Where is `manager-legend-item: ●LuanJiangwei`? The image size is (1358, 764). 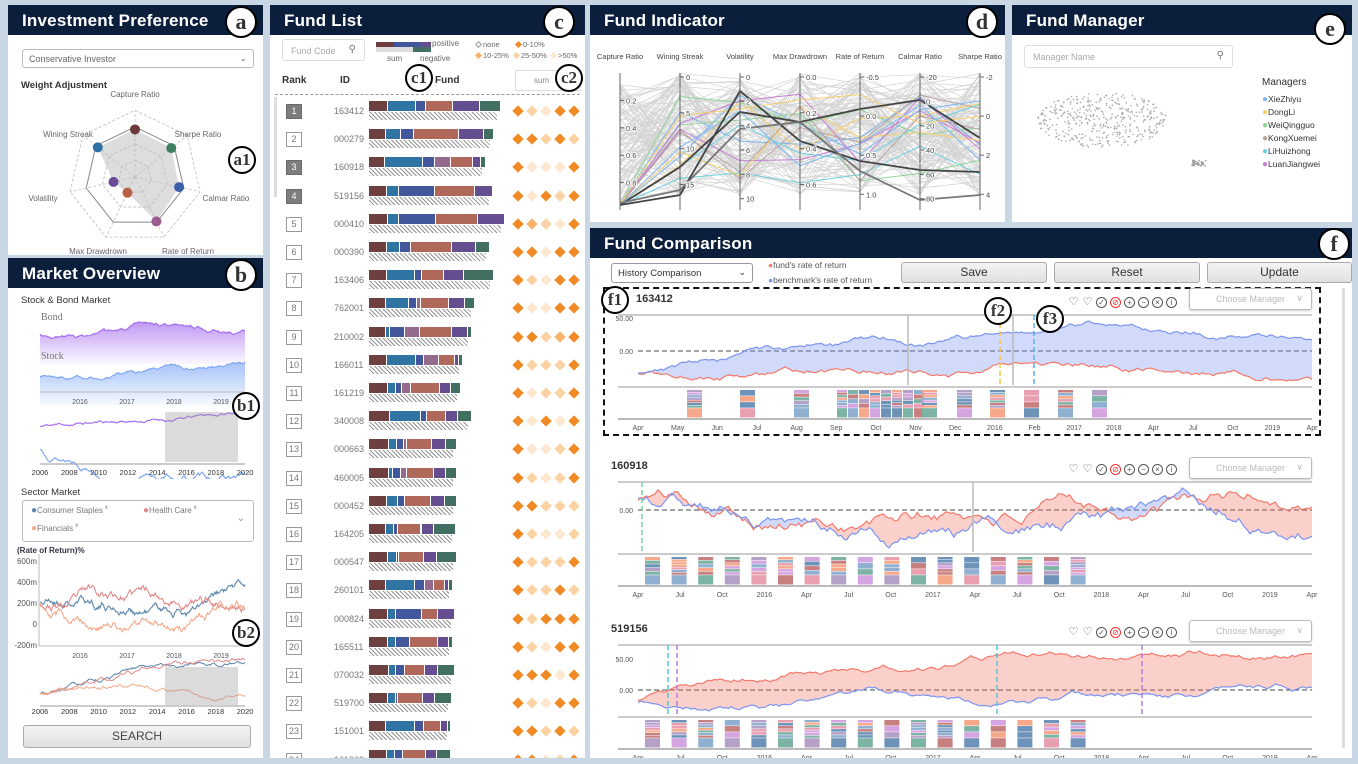 manager-legend-item: ●LuanJiangwei is located at coordinates (1291, 164).